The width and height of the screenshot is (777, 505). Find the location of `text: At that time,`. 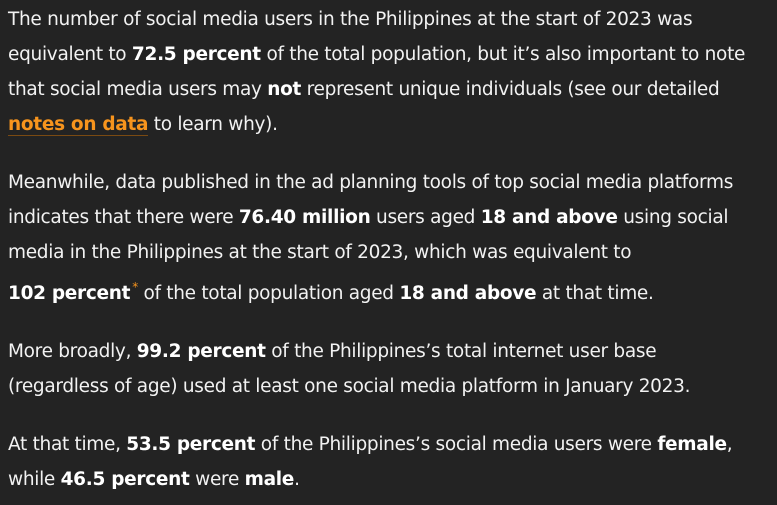

text: At that time, is located at coordinates (67, 444).